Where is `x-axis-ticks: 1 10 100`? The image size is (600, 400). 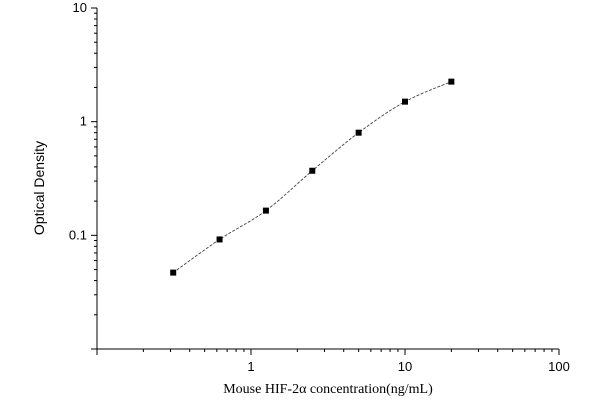
x-axis-ticks: 1 10 100 is located at coordinates (333, 361).